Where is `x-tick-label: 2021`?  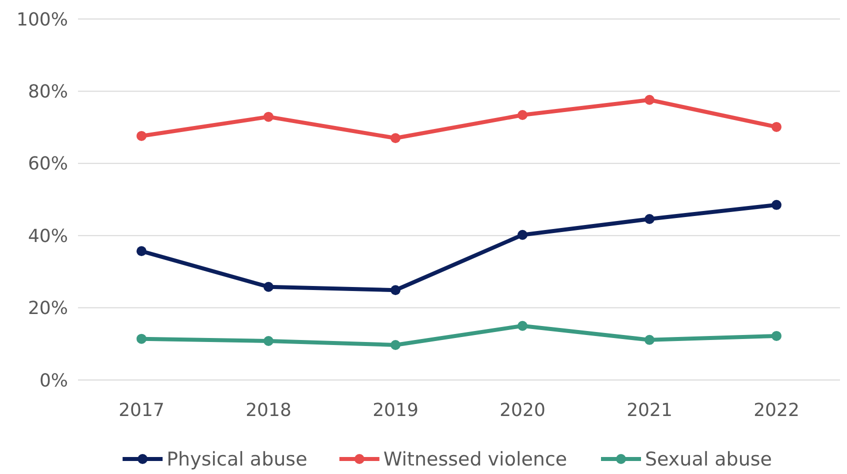 x-tick-label: 2021 is located at coordinates (649, 410).